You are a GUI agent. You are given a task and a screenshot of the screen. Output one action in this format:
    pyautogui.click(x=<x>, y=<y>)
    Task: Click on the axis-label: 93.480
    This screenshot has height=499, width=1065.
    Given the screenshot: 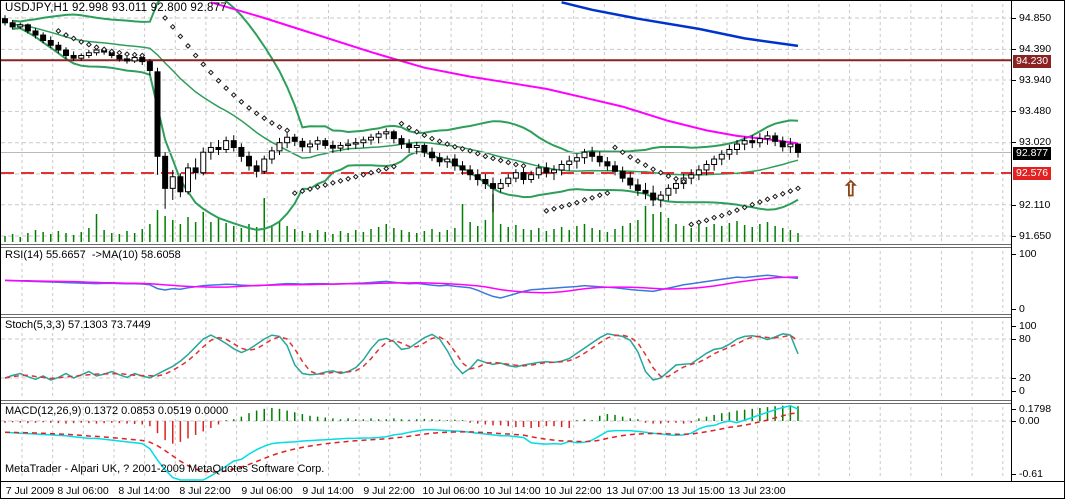 What is the action you would take?
    pyautogui.click(x=1035, y=111)
    